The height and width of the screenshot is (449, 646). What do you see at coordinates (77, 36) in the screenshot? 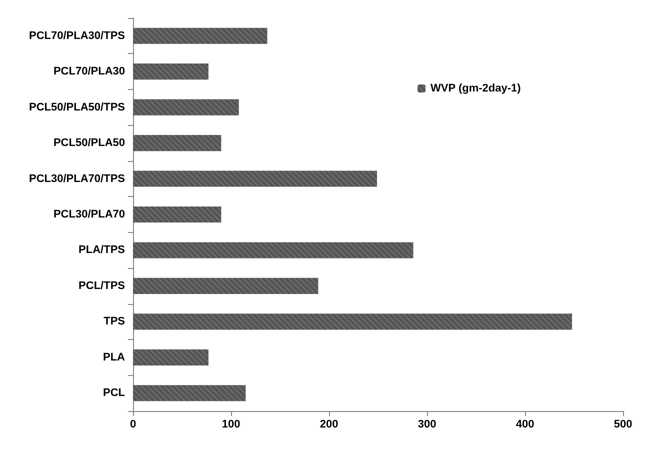
I see `y-tick-label: PCL70/PLA30/TPS` at bounding box center [77, 36].